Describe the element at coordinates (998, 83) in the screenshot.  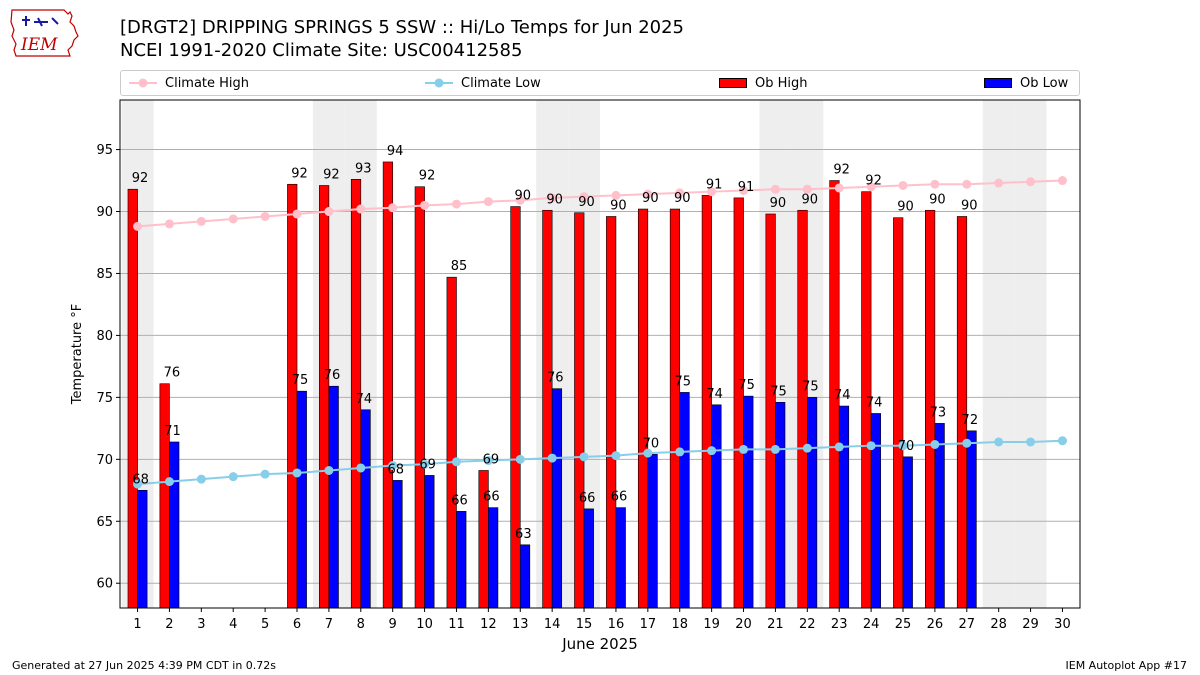
I see `ob-low-swatch-icon` at that location.